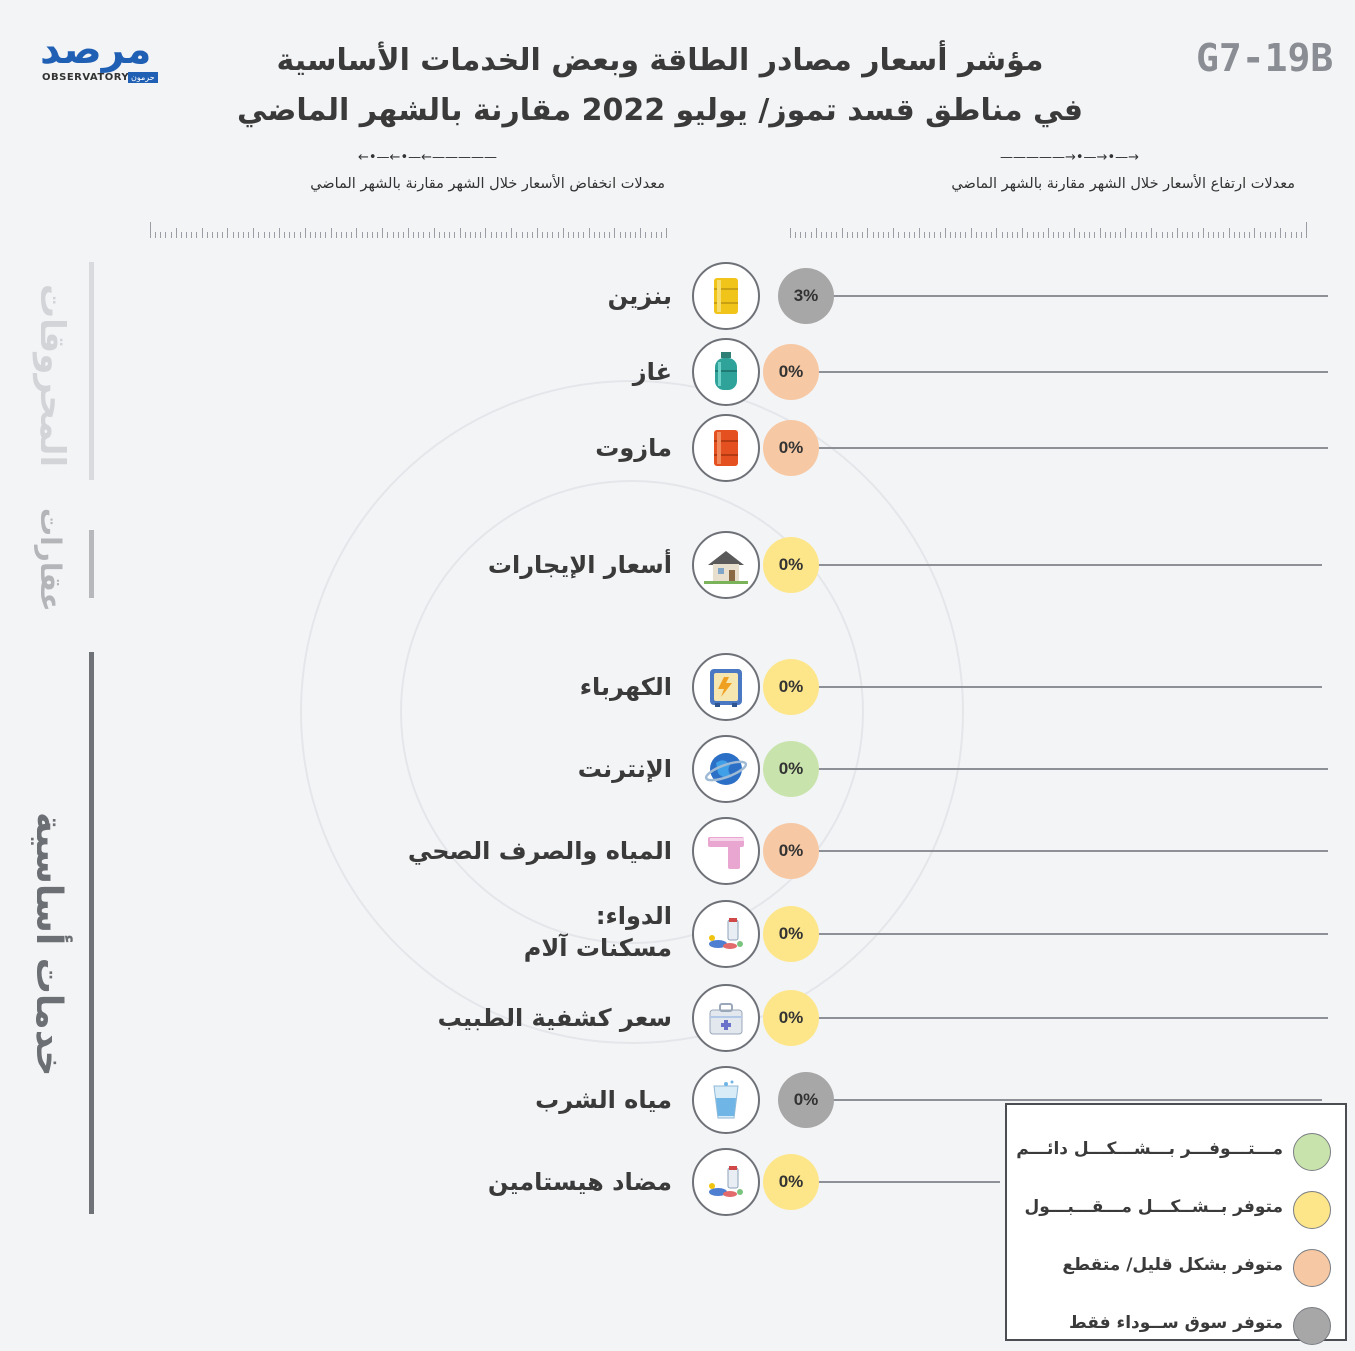  What do you see at coordinates (1048, 223) in the screenshot?
I see `increase-axis-ticks` at bounding box center [1048, 223].